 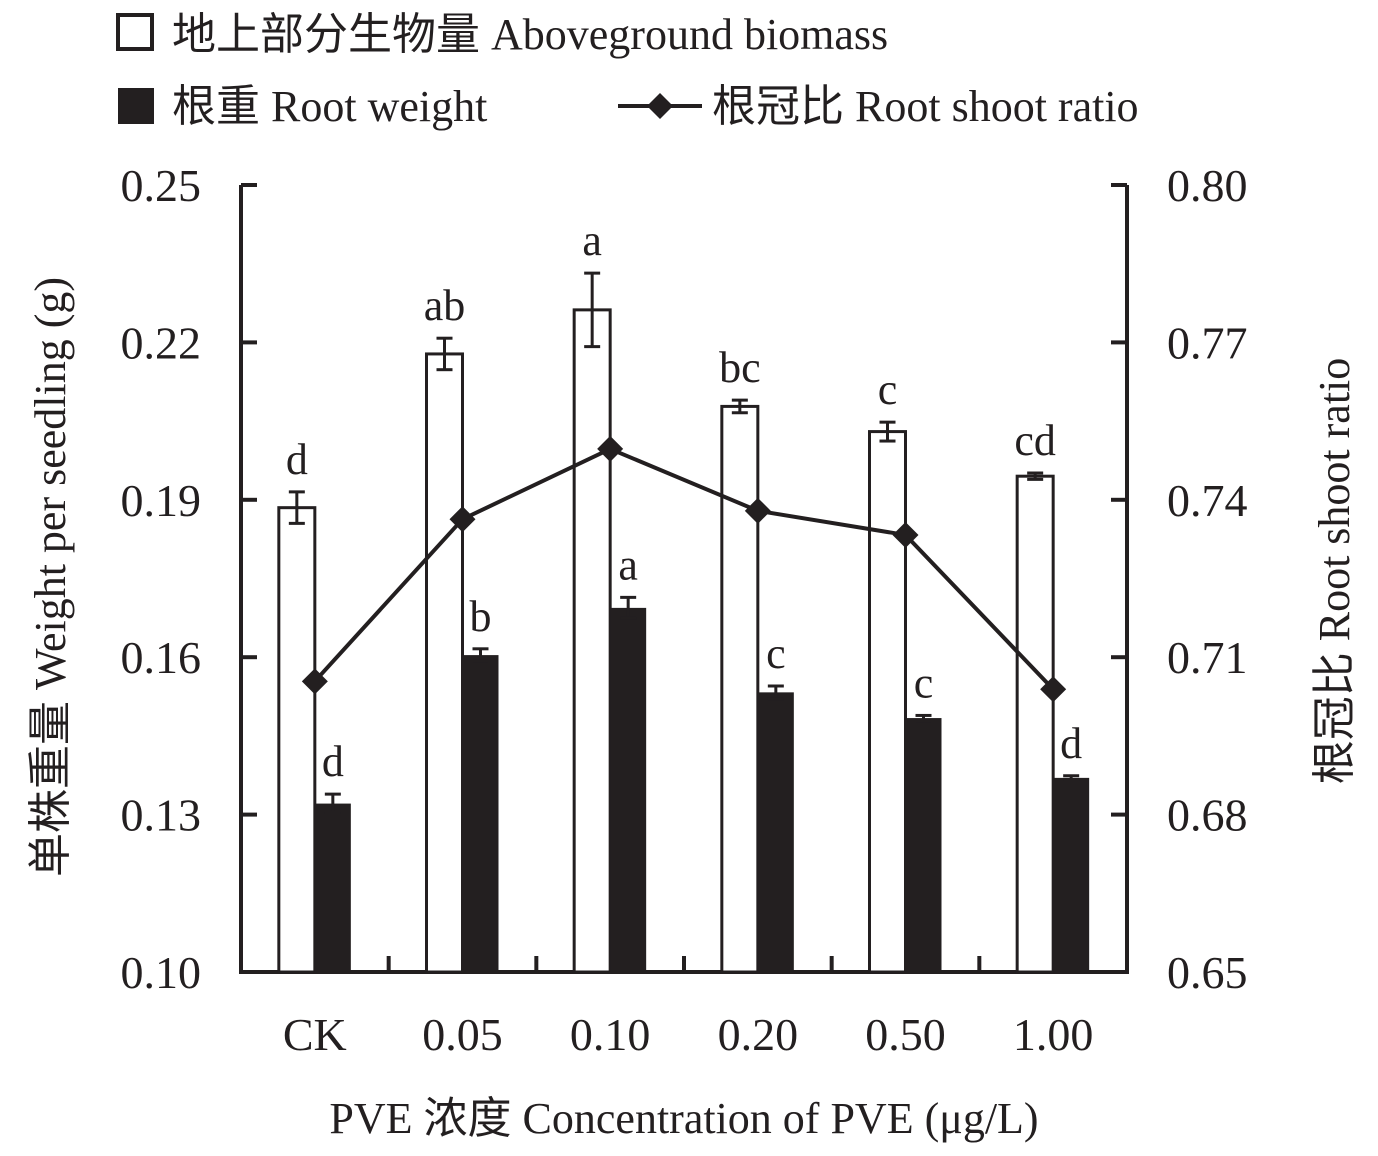 What do you see at coordinates (315, 1034) in the screenshot?
I see `x-tick-label: CK` at bounding box center [315, 1034].